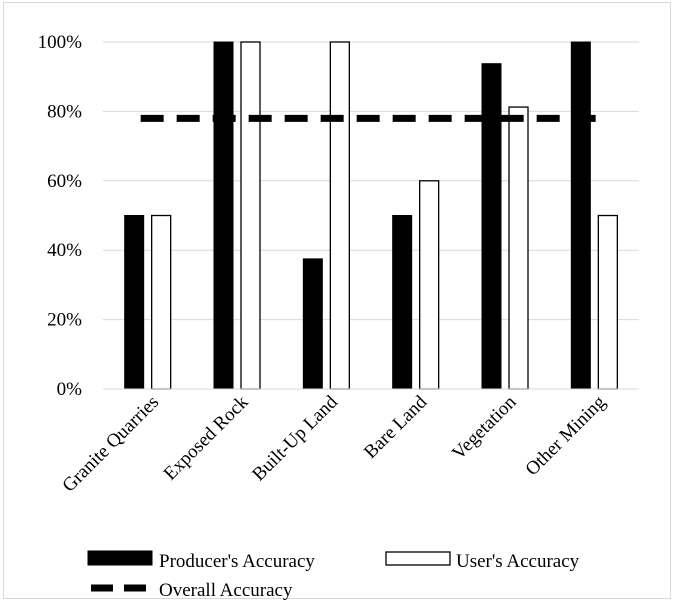 This screenshot has width=676, height=601. Describe the element at coordinates (295, 438) in the screenshot. I see `category-label-built-up-land: Built-Up Land` at that location.